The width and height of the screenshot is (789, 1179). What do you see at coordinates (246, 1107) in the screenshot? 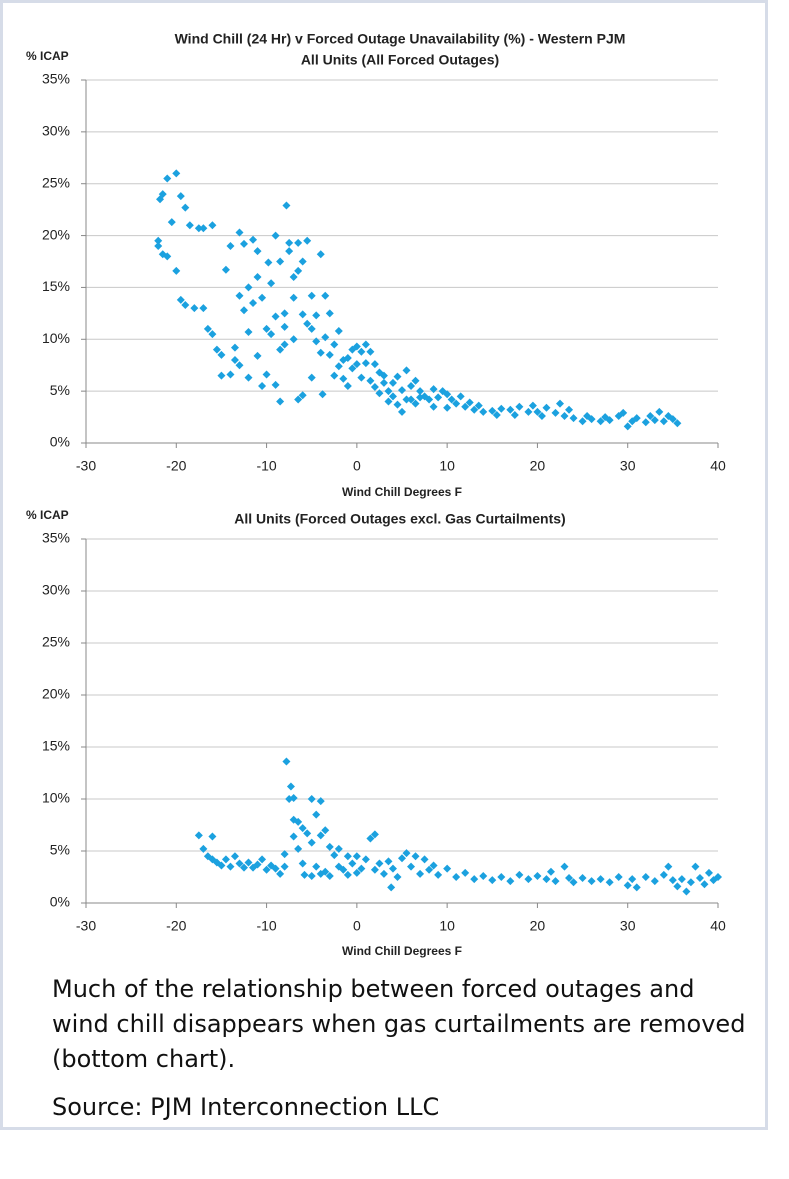
I see `source: Source: PJM Interconnection LLC` at bounding box center [246, 1107].